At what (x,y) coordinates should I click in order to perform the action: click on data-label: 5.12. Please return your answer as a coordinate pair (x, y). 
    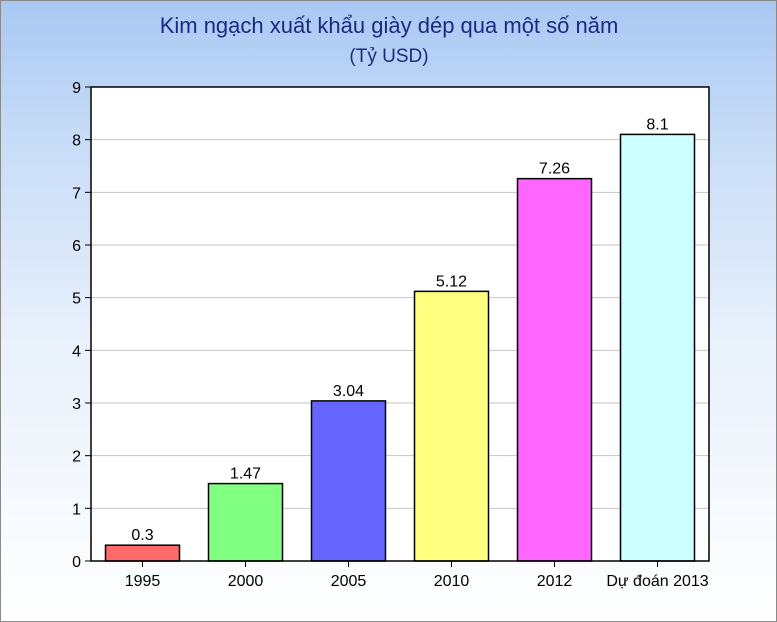
    Looking at the image, I should click on (451, 281).